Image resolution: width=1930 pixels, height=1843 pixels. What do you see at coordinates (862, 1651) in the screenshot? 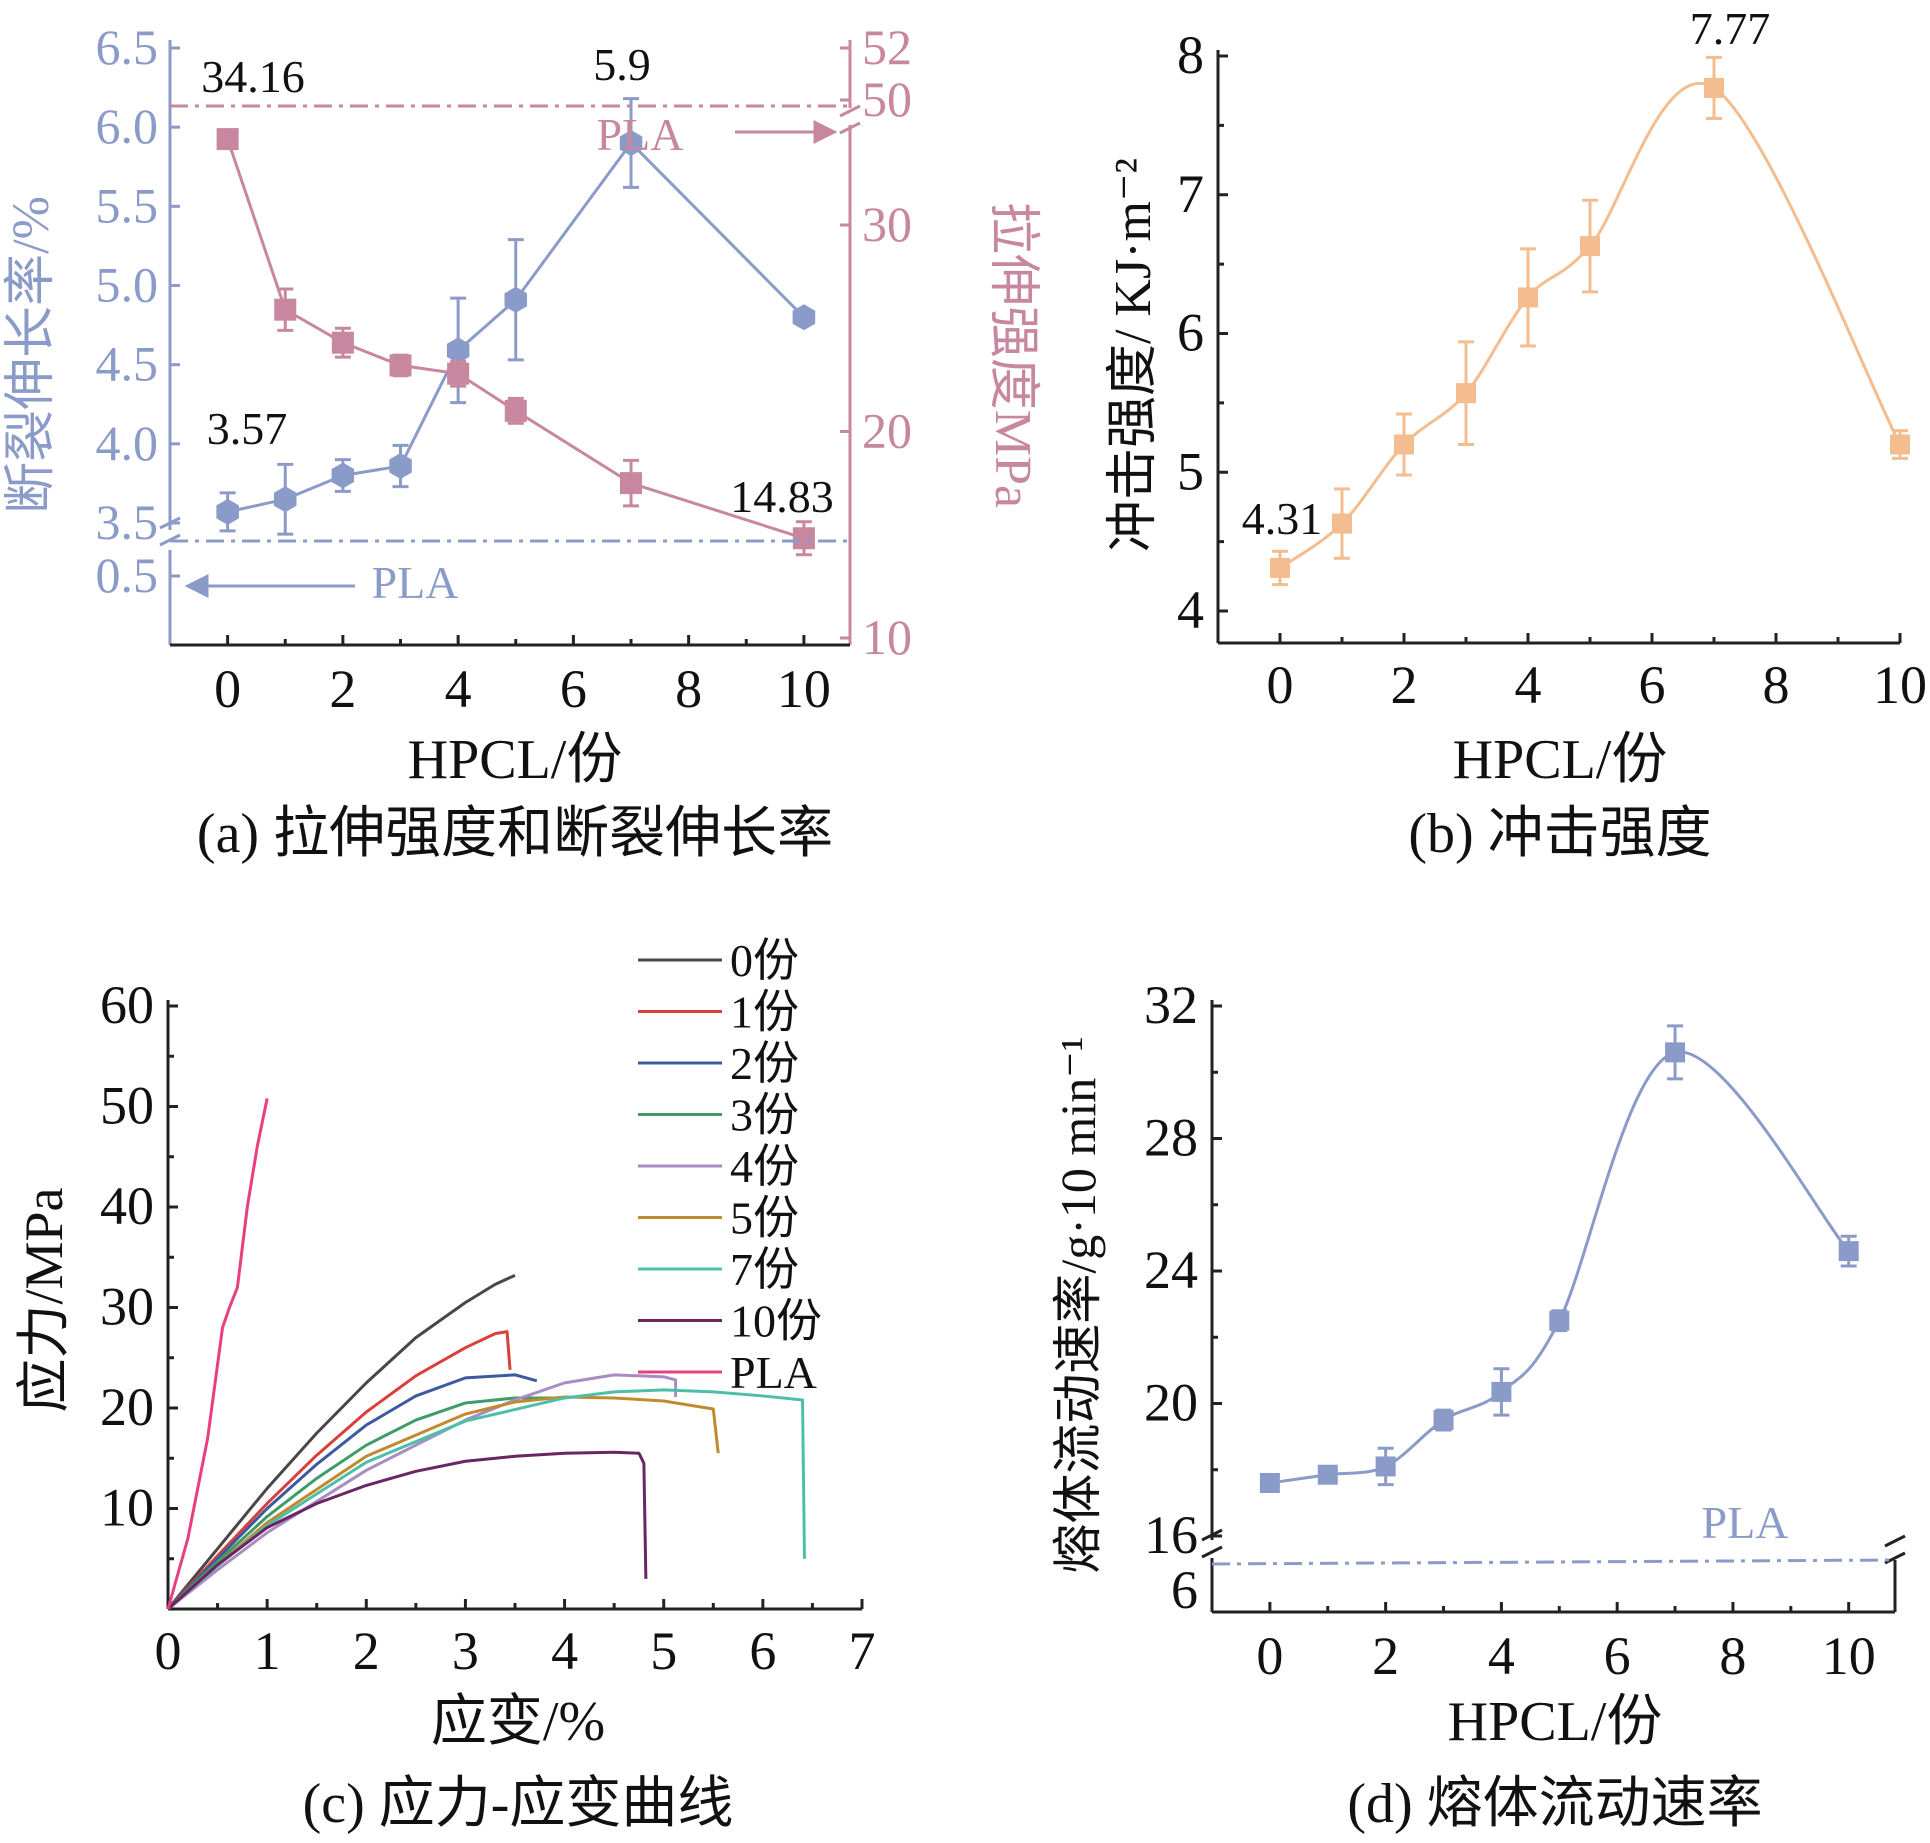
I see `x-tick-label: 7` at bounding box center [862, 1651].